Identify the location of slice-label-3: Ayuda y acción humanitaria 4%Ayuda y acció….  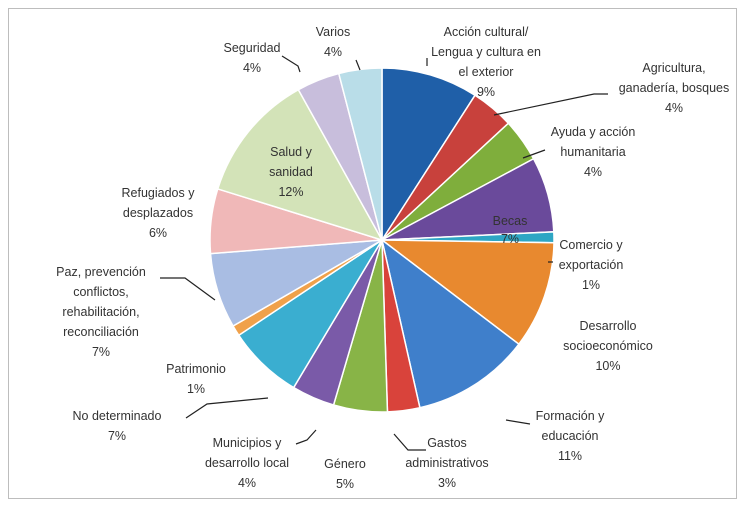
(593, 152).